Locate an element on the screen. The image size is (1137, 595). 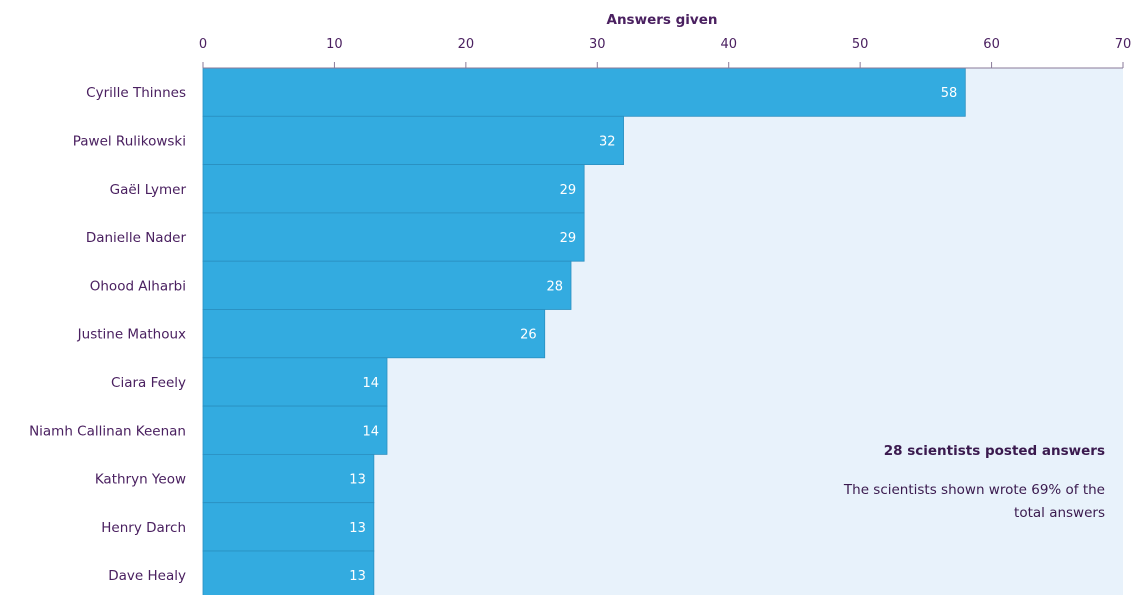
category-label: Ciara Feely is located at coordinates (148, 383).